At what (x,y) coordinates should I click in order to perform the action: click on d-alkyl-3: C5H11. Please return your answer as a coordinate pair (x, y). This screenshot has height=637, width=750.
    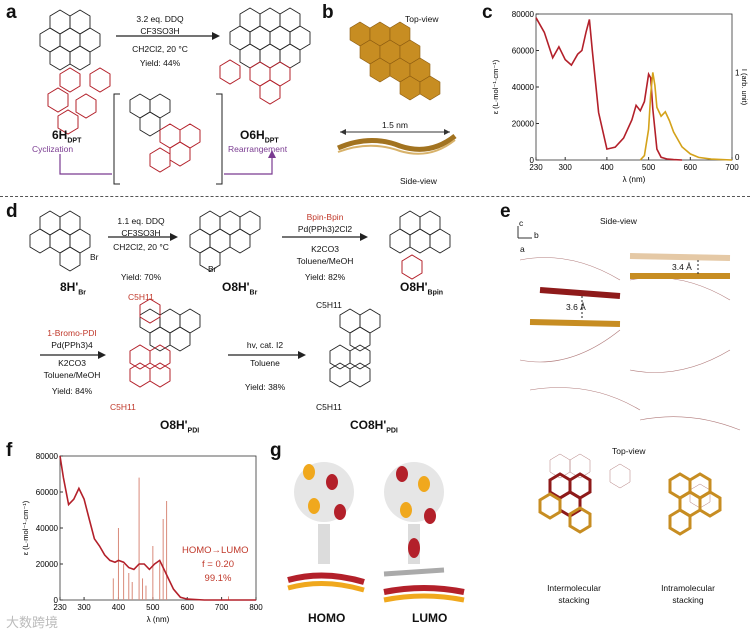
    Looking at the image, I should click on (329, 305).